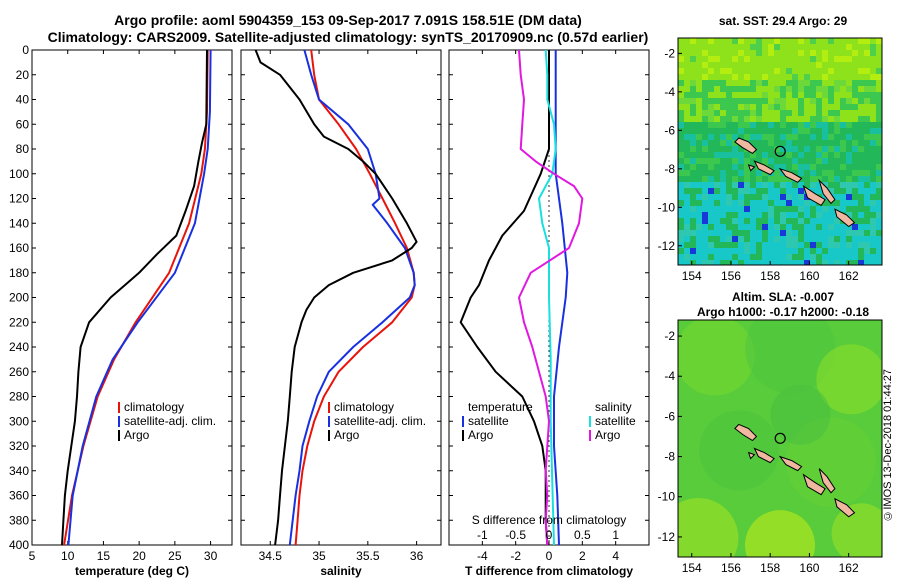  Describe the element at coordinates (68, 556) in the screenshot. I see `x-tick-label: 10` at that location.